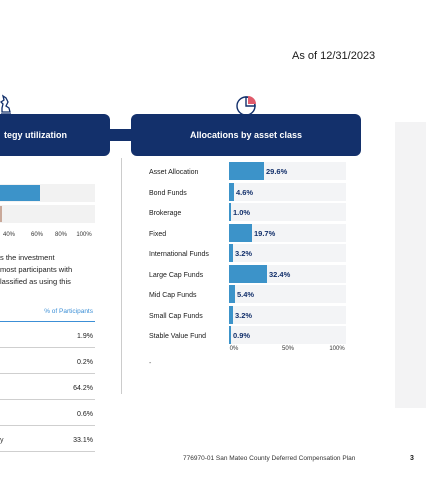 This screenshot has height=480, width=426. I want to click on description-line: s the investment, so click(27, 257).